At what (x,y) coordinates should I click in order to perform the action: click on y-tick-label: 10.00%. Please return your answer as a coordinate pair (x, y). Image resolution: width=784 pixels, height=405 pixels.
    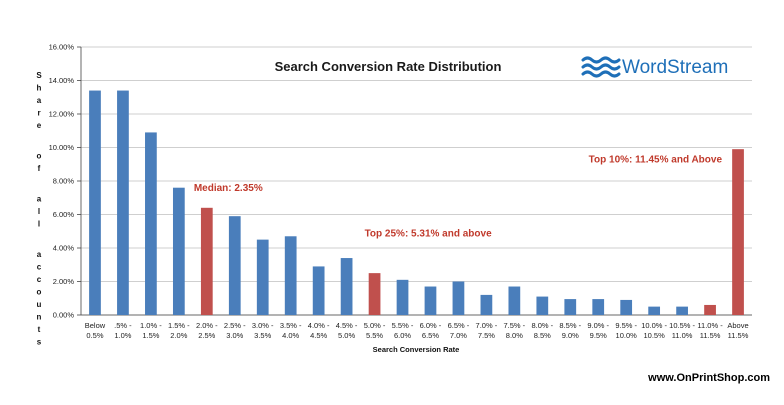
    Looking at the image, I should click on (62, 147).